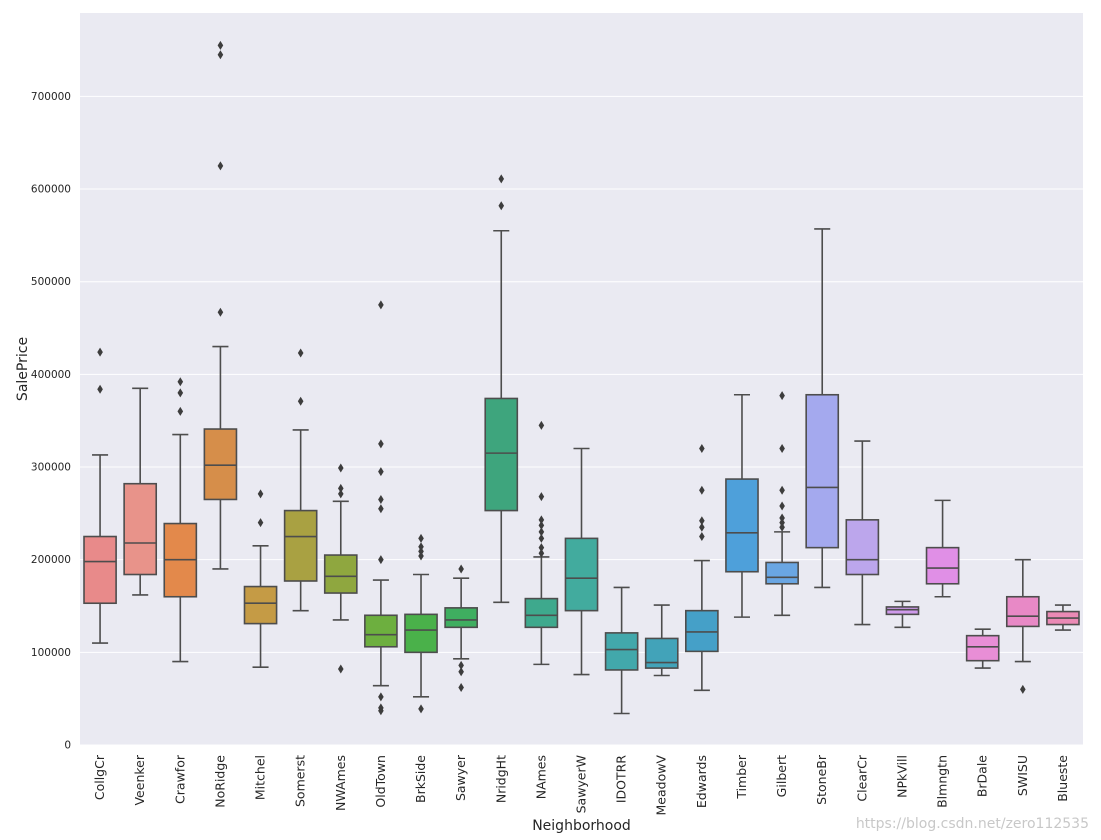  I want to click on x-tick-label: OldTown, so click(380, 781).